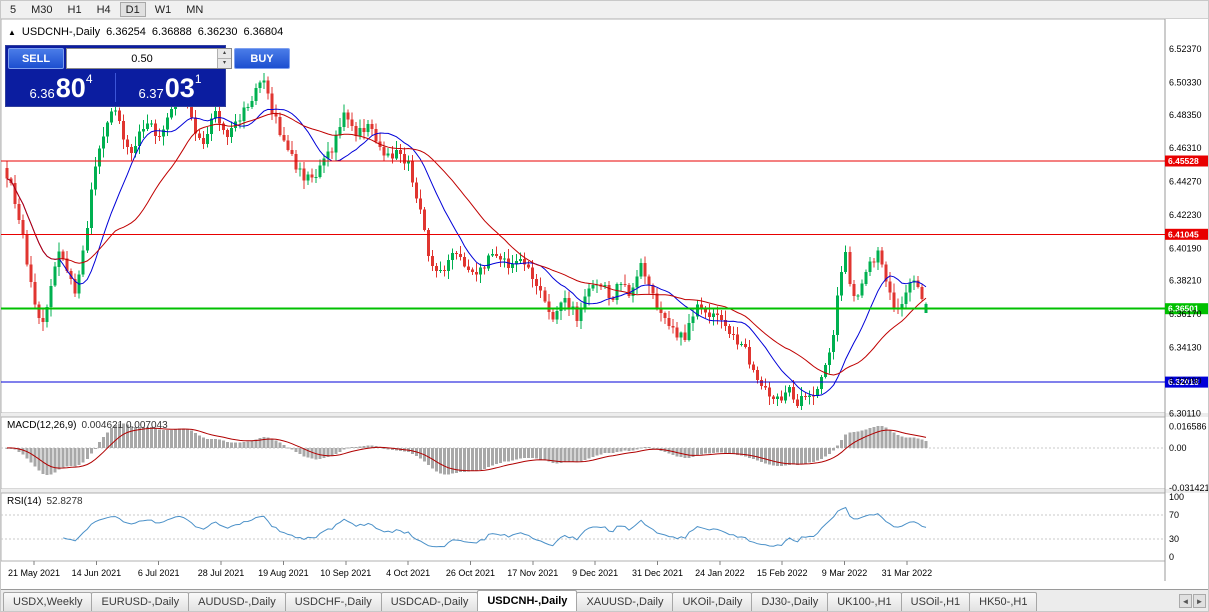  I want to click on svg-text: 6.32018, so click(1183, 382).